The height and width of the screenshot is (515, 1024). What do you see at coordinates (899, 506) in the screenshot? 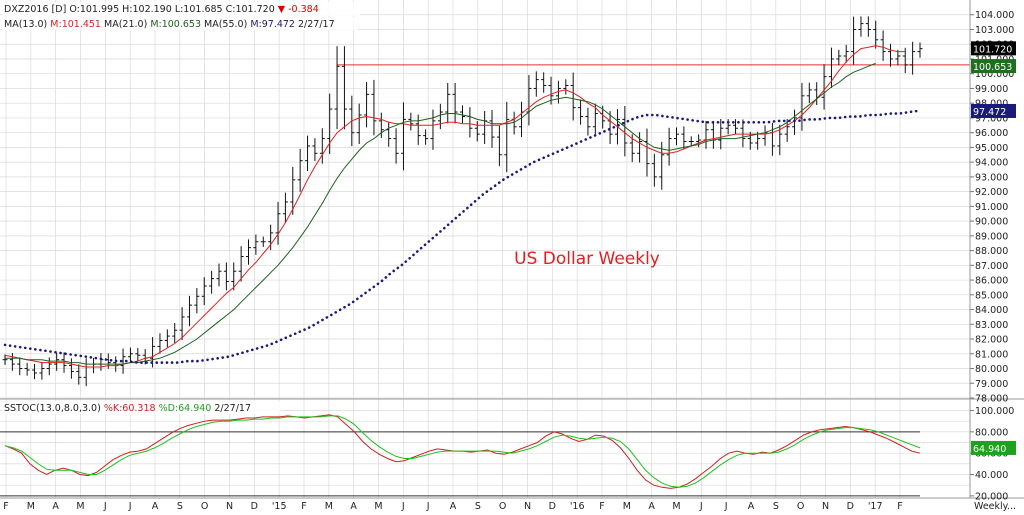
I see `time-tick-label: F` at bounding box center [899, 506].